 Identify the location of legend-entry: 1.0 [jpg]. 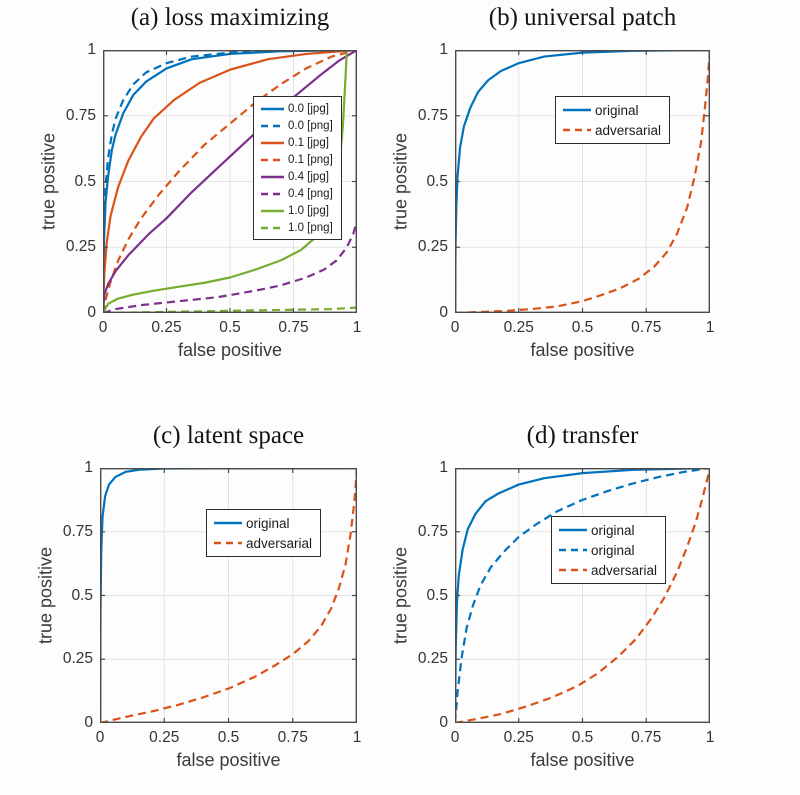
(296, 210).